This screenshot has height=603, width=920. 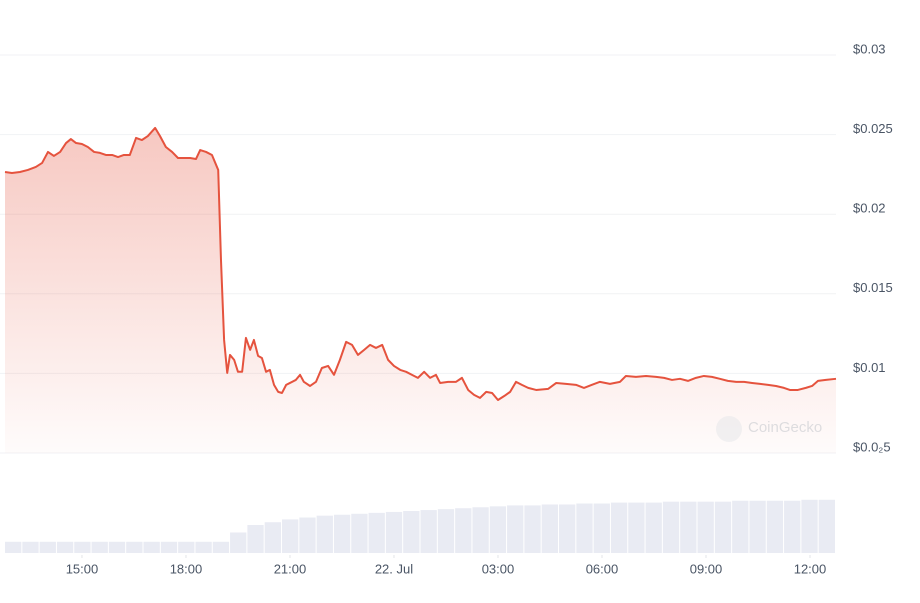 What do you see at coordinates (706, 568) in the screenshot?
I see `x-tick-label: 09:00` at bounding box center [706, 568].